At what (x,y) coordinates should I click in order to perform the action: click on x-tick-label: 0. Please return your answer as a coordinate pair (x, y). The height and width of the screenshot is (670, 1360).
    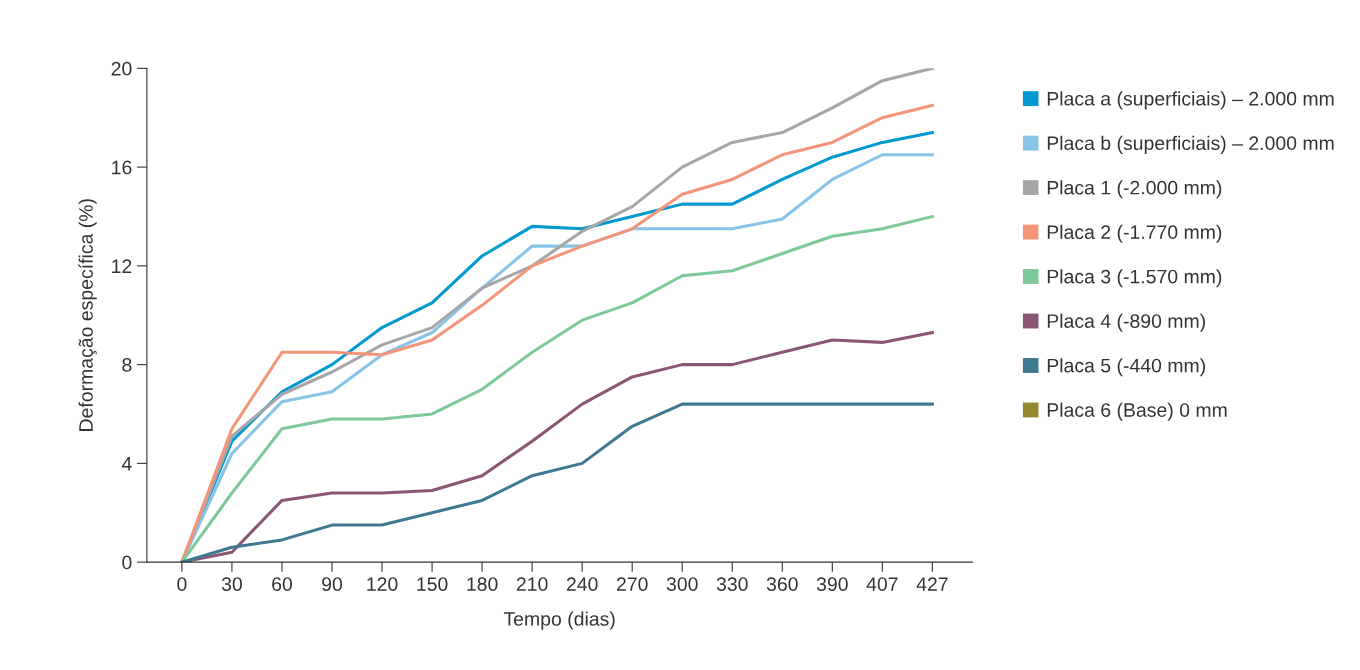
    Looking at the image, I should click on (182, 584).